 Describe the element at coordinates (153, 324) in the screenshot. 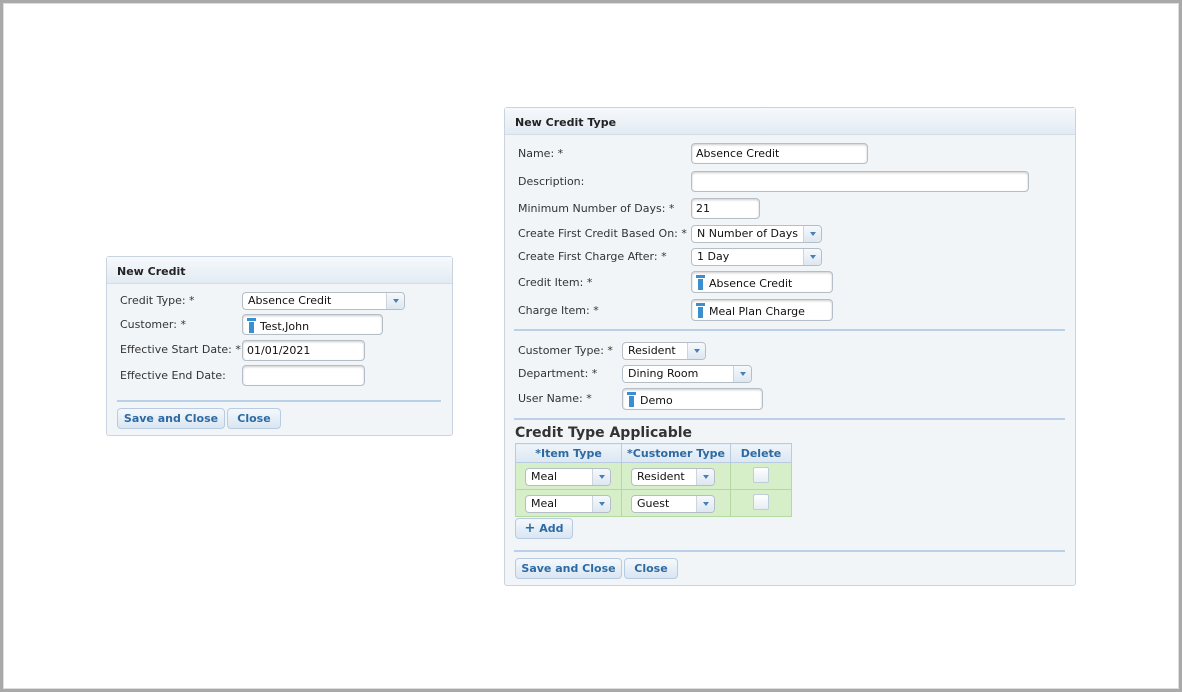

I see `customer-label: Customer: *` at that location.